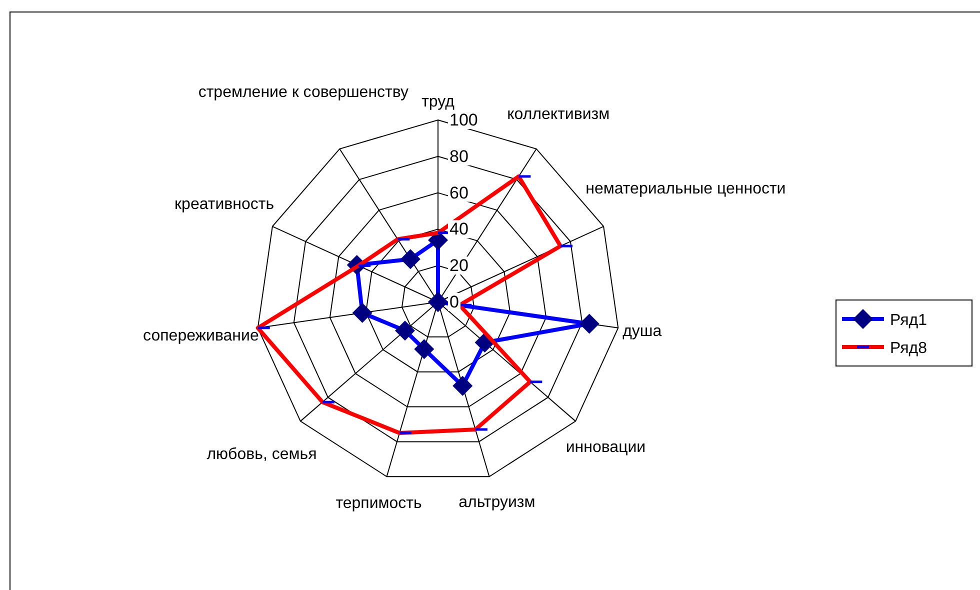 The image size is (980, 590). What do you see at coordinates (379, 503) in the screenshot?
I see `spoke-label: терпимость` at bounding box center [379, 503].